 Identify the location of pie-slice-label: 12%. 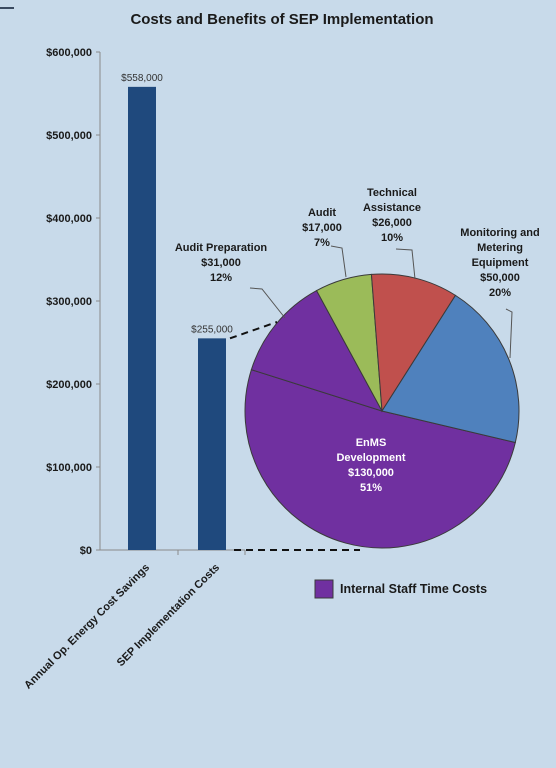
(221, 278).